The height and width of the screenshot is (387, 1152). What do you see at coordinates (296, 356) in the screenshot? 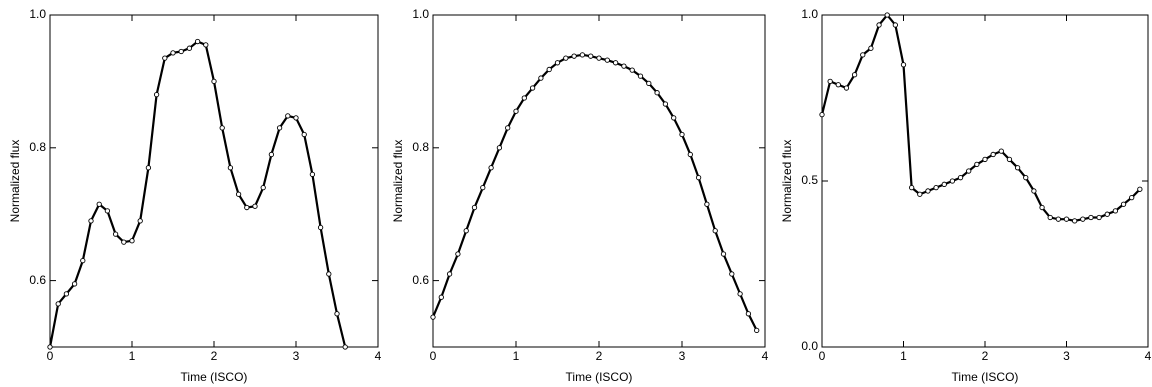
I see `x-tick-label: 3` at bounding box center [296, 356].